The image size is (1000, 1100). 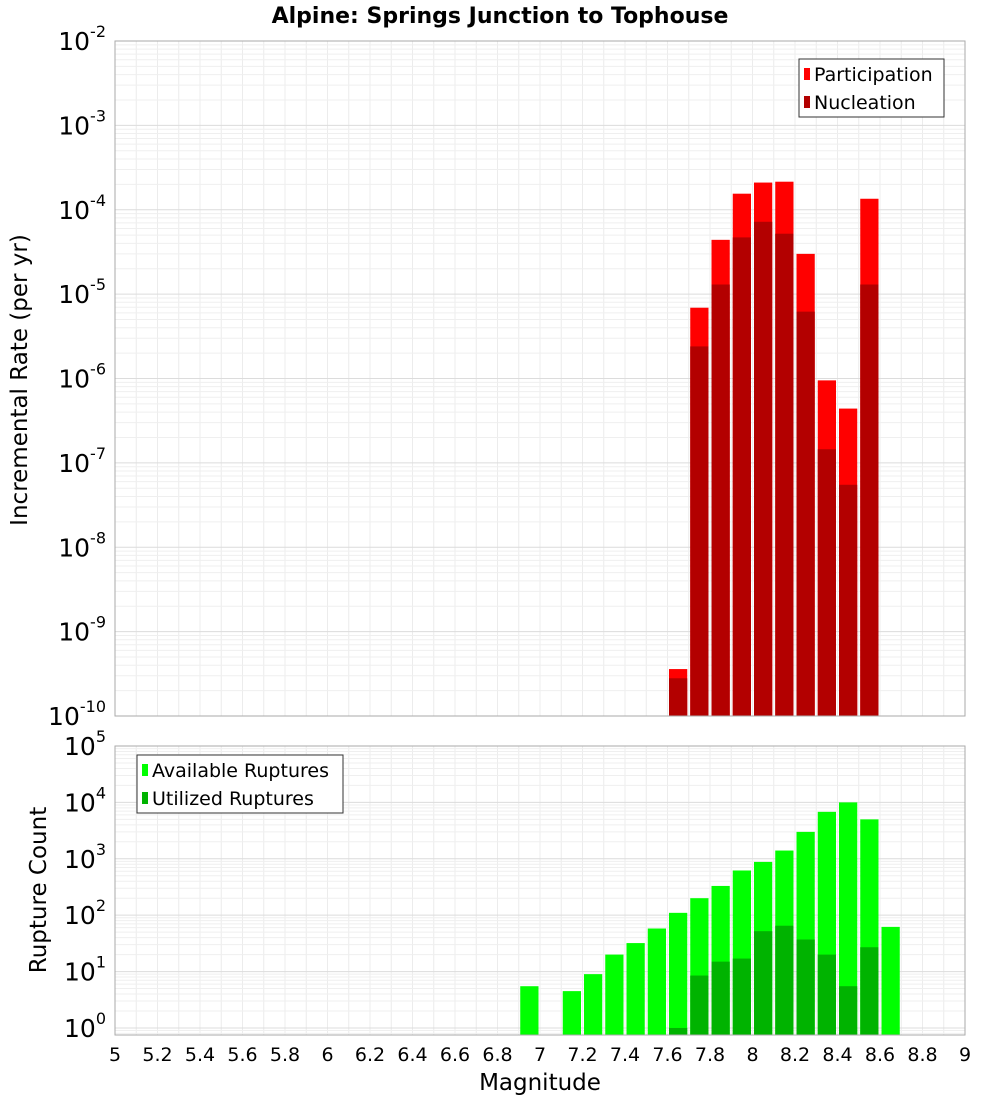 What do you see at coordinates (82, 123) in the screenshot?
I see `y-tick-label: 10⁻³` at bounding box center [82, 123].